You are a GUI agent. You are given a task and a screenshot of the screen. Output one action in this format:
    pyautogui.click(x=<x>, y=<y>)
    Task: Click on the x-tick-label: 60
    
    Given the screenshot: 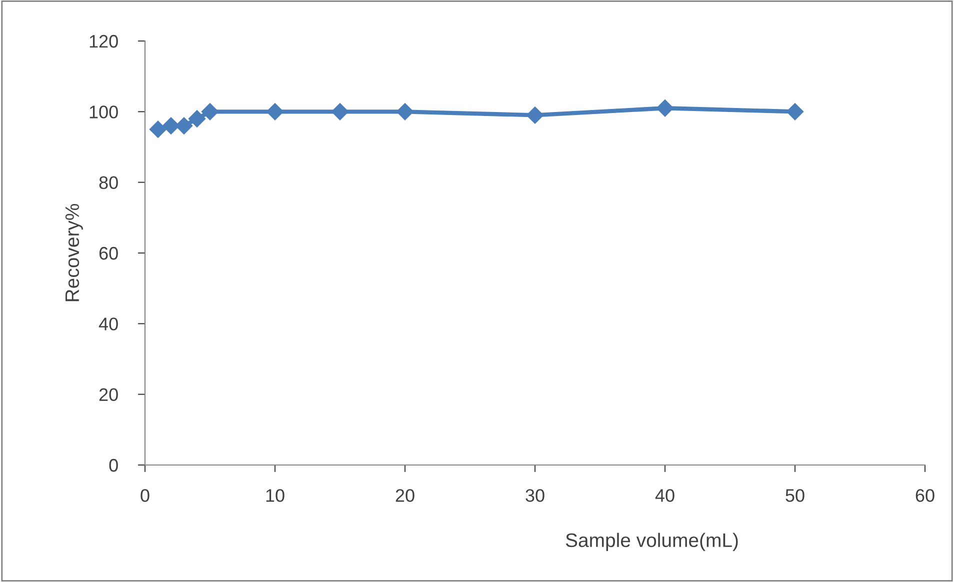 What is the action you would take?
    pyautogui.click(x=925, y=495)
    